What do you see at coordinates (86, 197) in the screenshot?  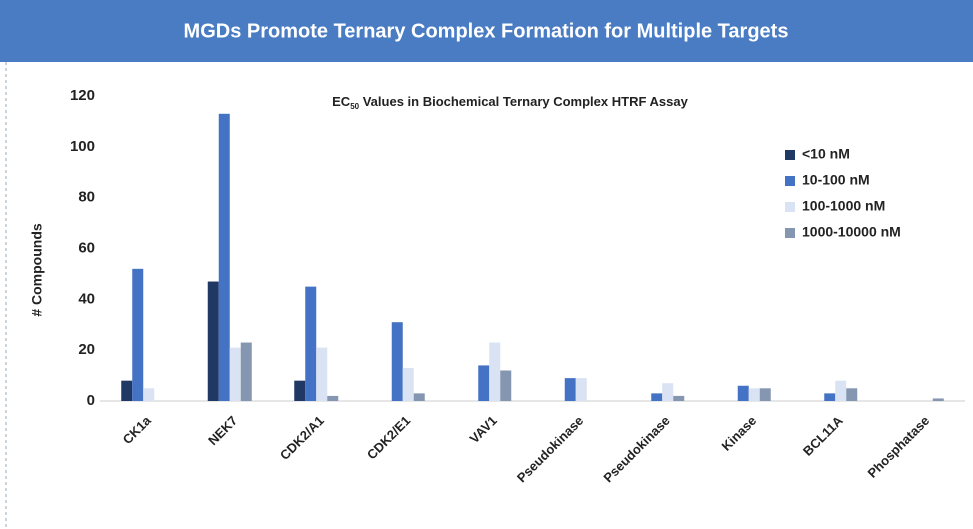 I see `y-tick-label: 80` at bounding box center [86, 197].